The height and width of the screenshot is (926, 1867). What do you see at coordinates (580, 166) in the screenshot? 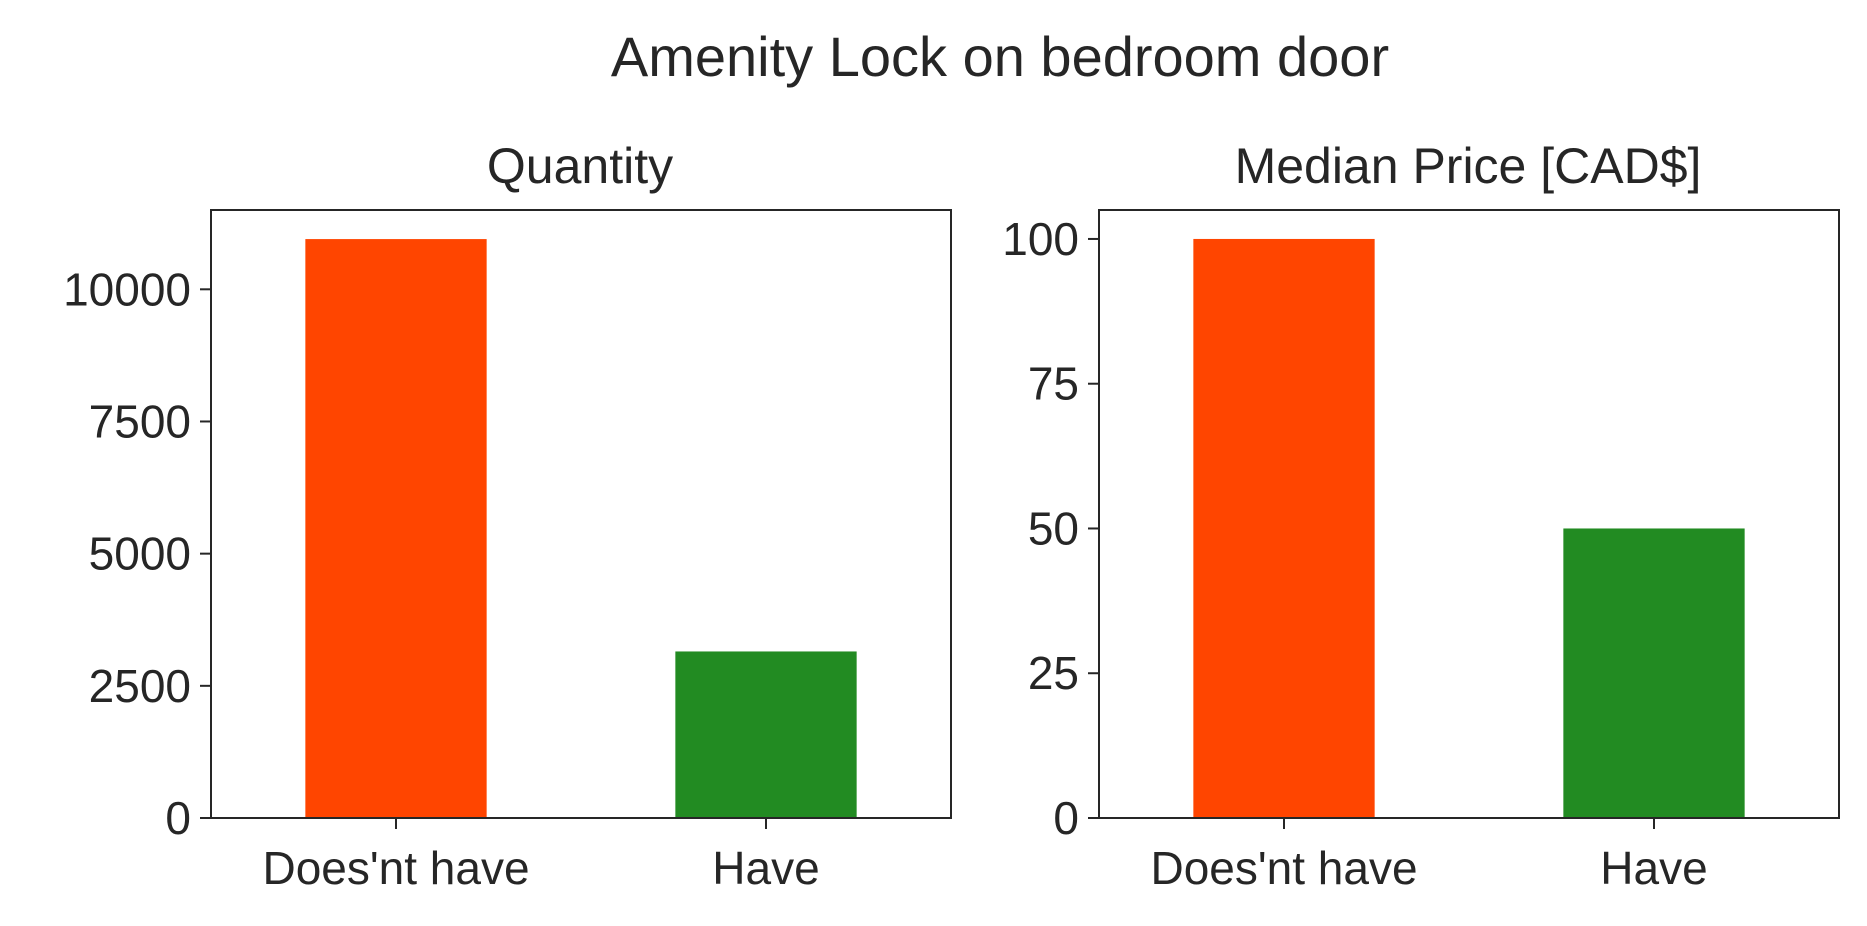
I see `panel-title-quantity: Quantity` at bounding box center [580, 166].